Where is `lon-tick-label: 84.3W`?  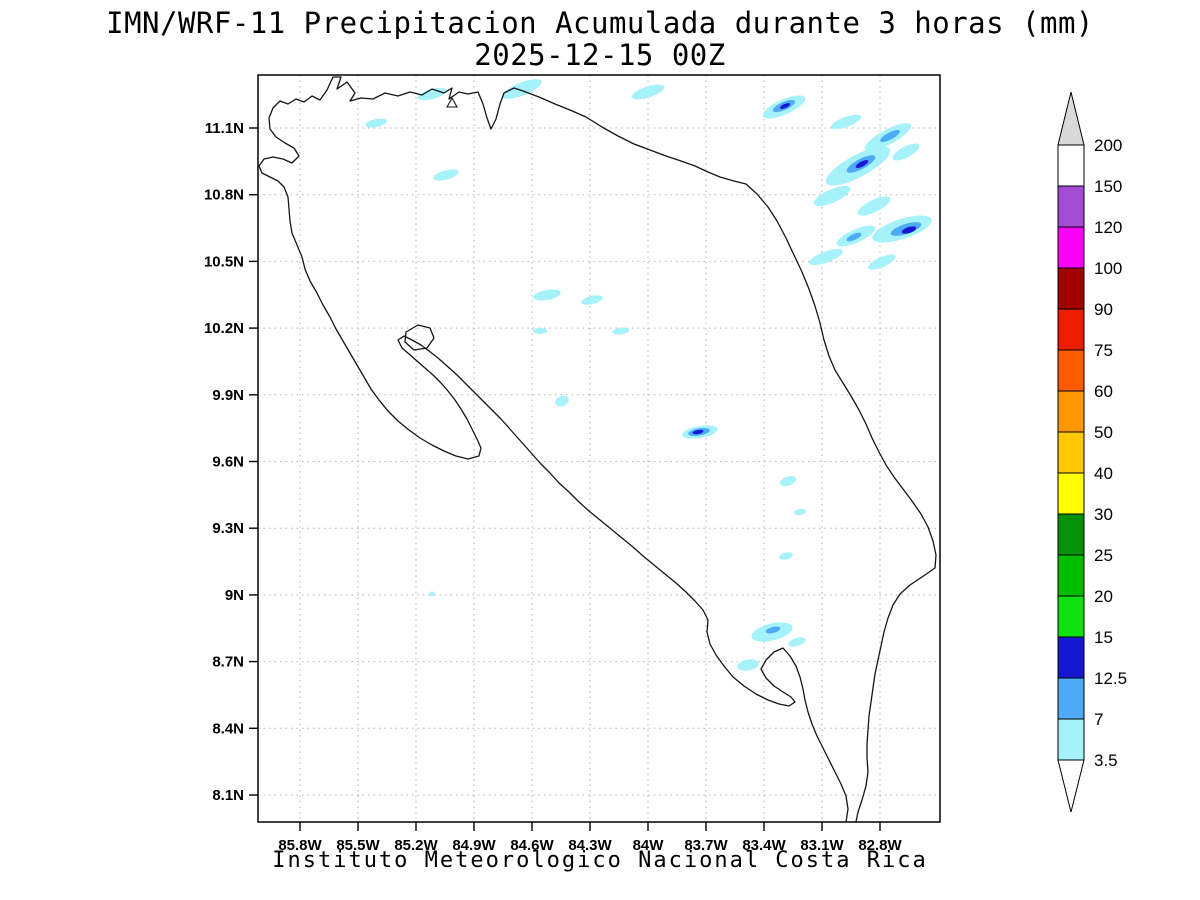
lon-tick-label: 84.3W is located at coordinates (590, 845).